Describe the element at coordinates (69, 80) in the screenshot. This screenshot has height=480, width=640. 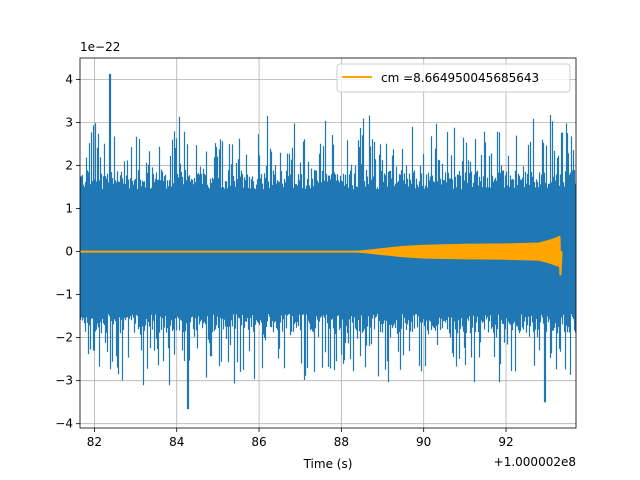
I see `y-tick-label: 4` at that location.